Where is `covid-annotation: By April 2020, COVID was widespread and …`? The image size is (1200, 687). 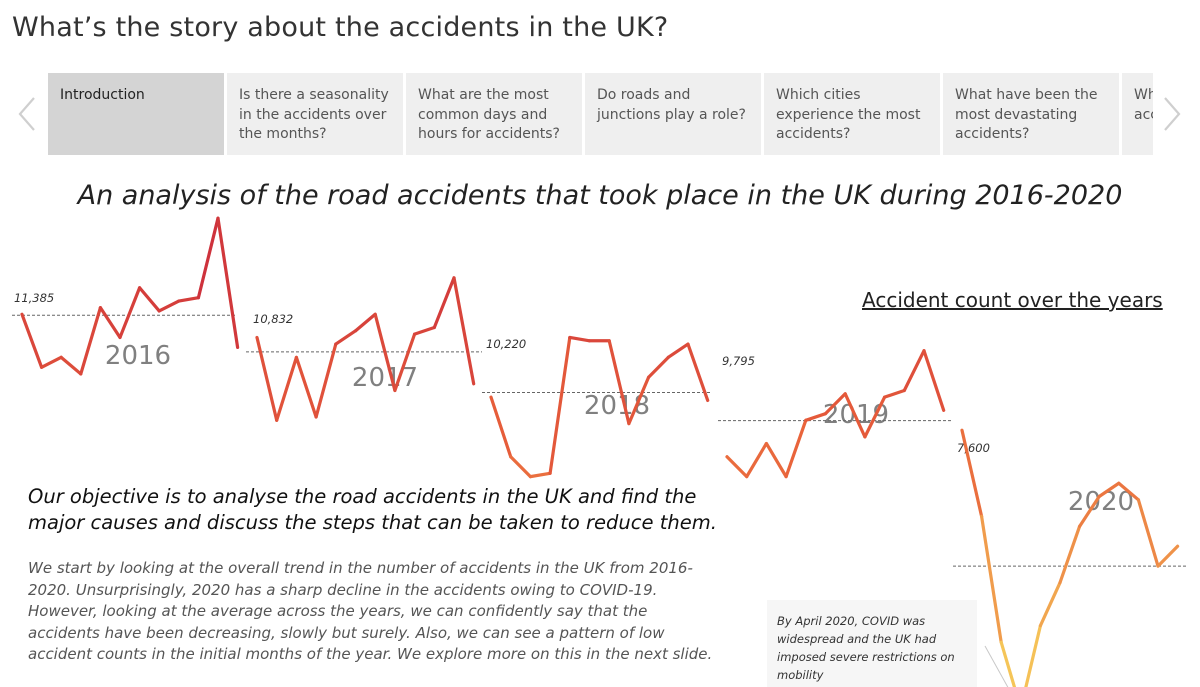 covid-annotation: By April 2020, COVID was widespread and … is located at coordinates (872, 643).